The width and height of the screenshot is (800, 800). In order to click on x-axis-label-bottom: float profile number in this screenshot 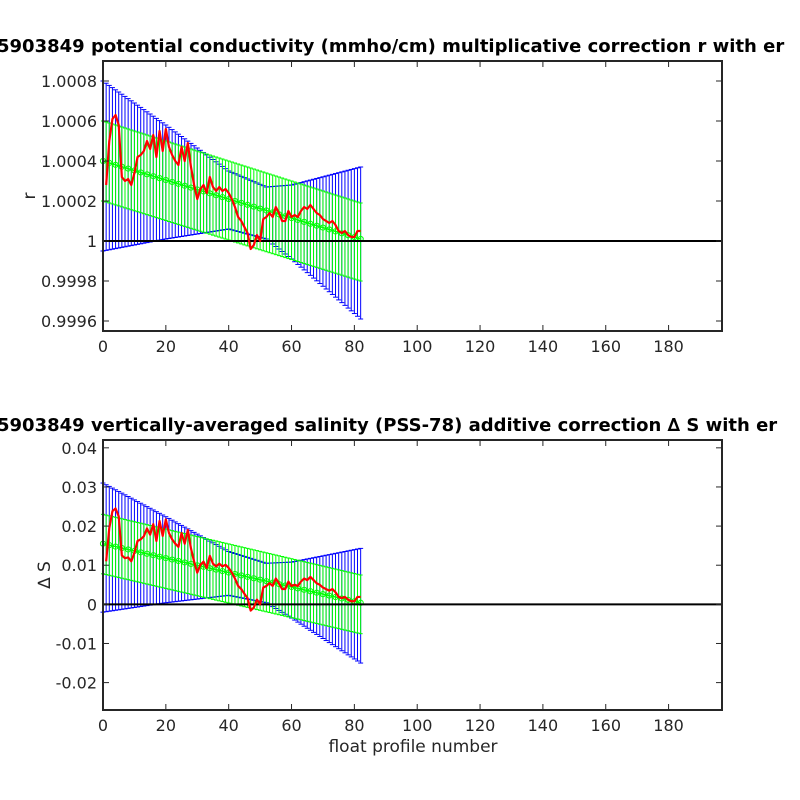, I will do `click(412, 747)`.